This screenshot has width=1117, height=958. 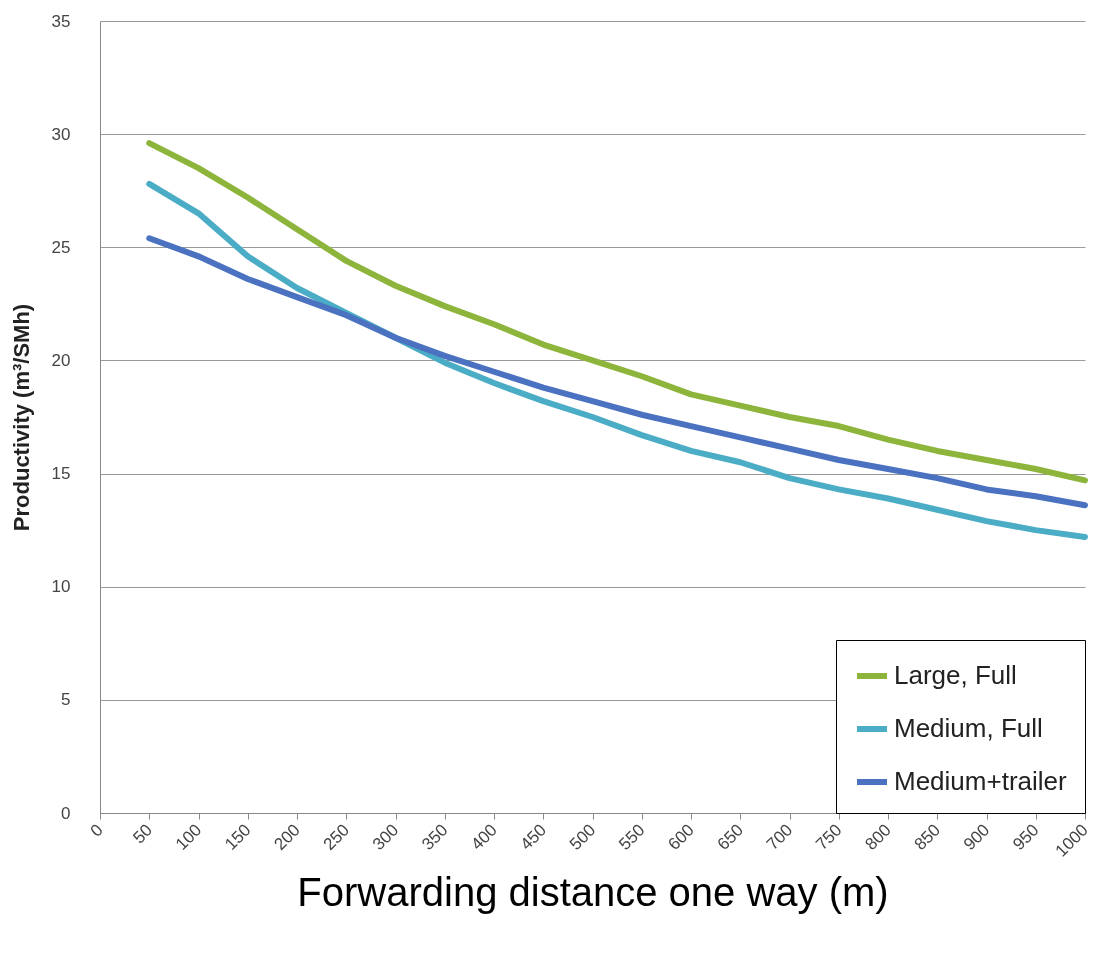 I want to click on x-tick-label: 350, so click(x=435, y=837).